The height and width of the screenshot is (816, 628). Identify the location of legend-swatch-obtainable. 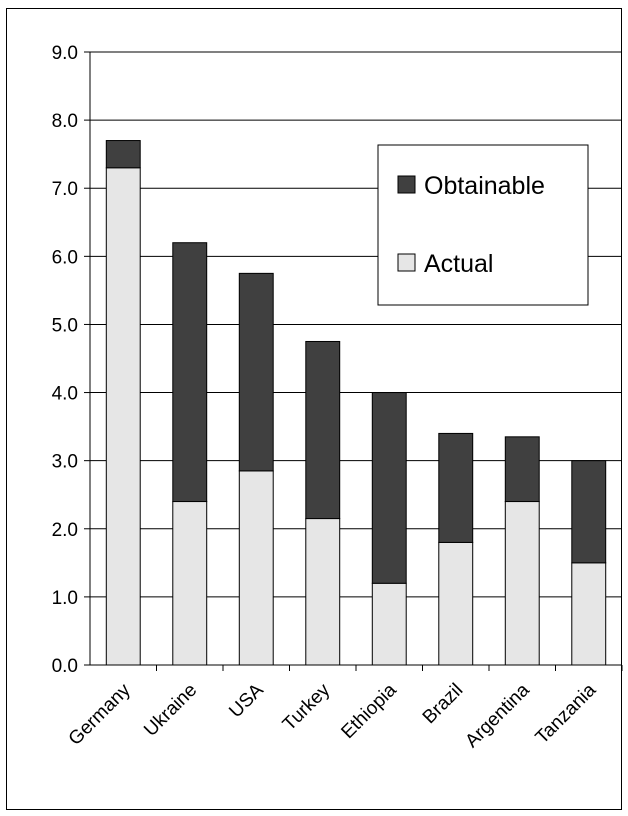
(406, 184).